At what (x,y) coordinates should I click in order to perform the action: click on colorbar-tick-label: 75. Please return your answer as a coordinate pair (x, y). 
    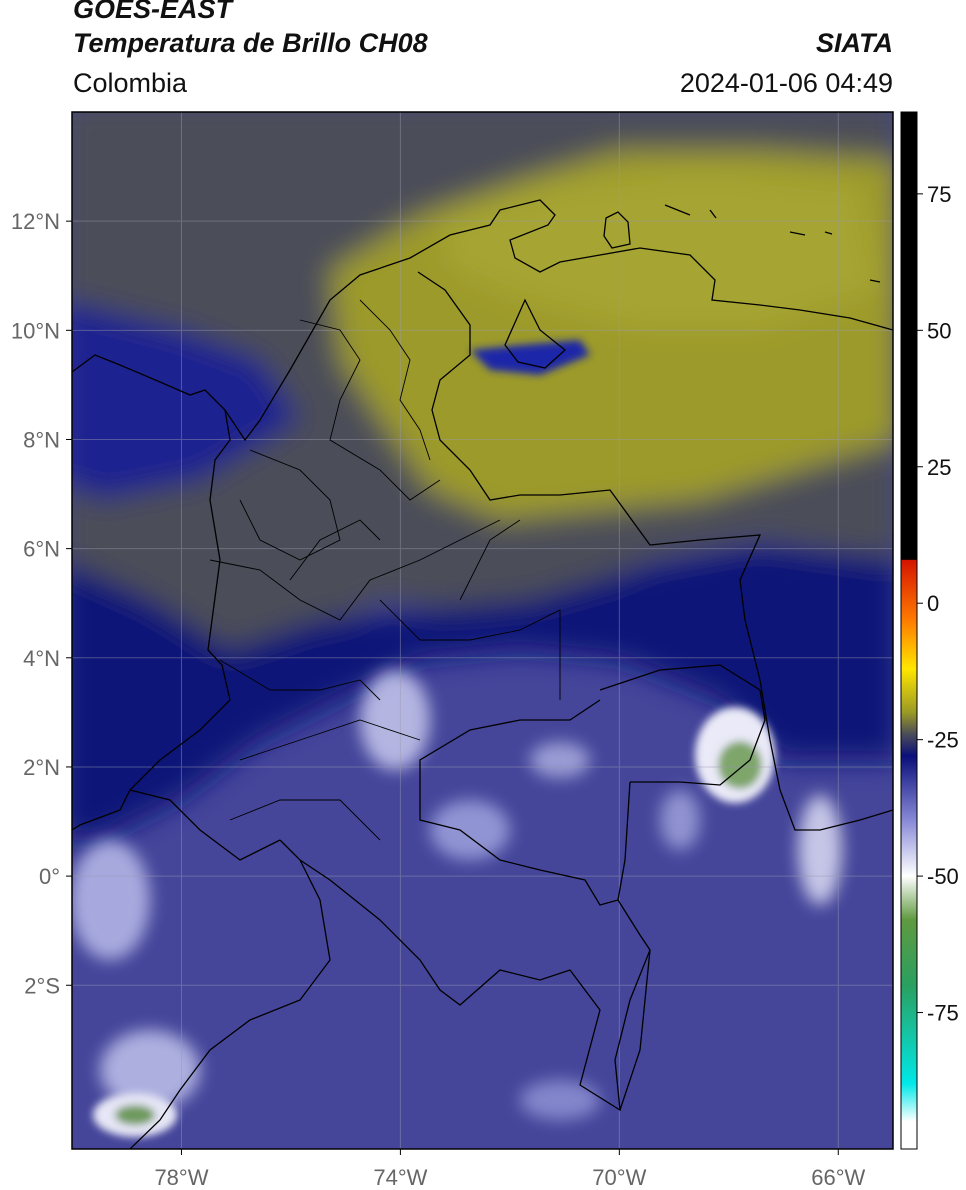
    Looking at the image, I should click on (939, 194).